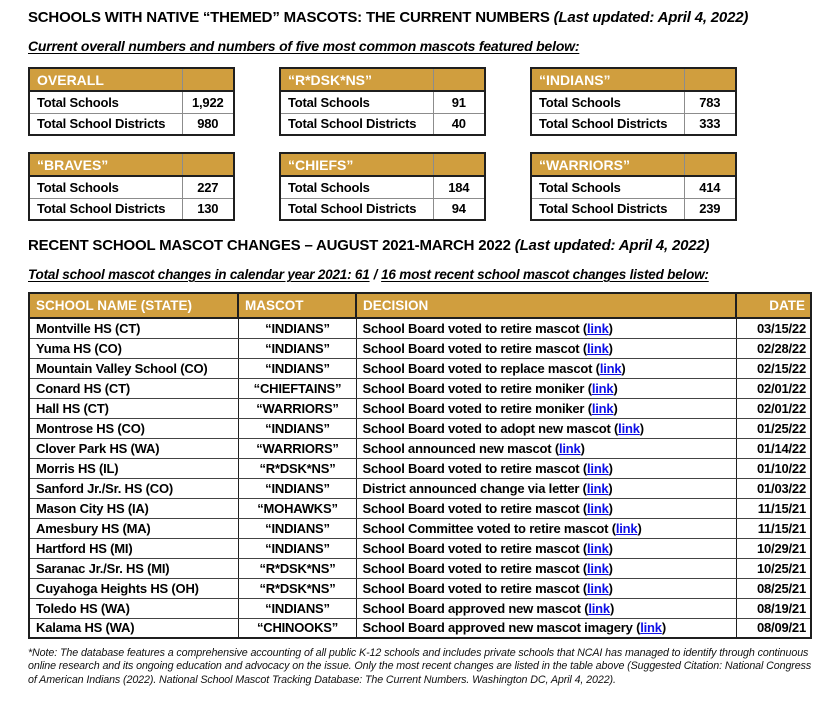  Describe the element at coordinates (773, 368) in the screenshot. I see `date-cell: 02/15/22` at that location.